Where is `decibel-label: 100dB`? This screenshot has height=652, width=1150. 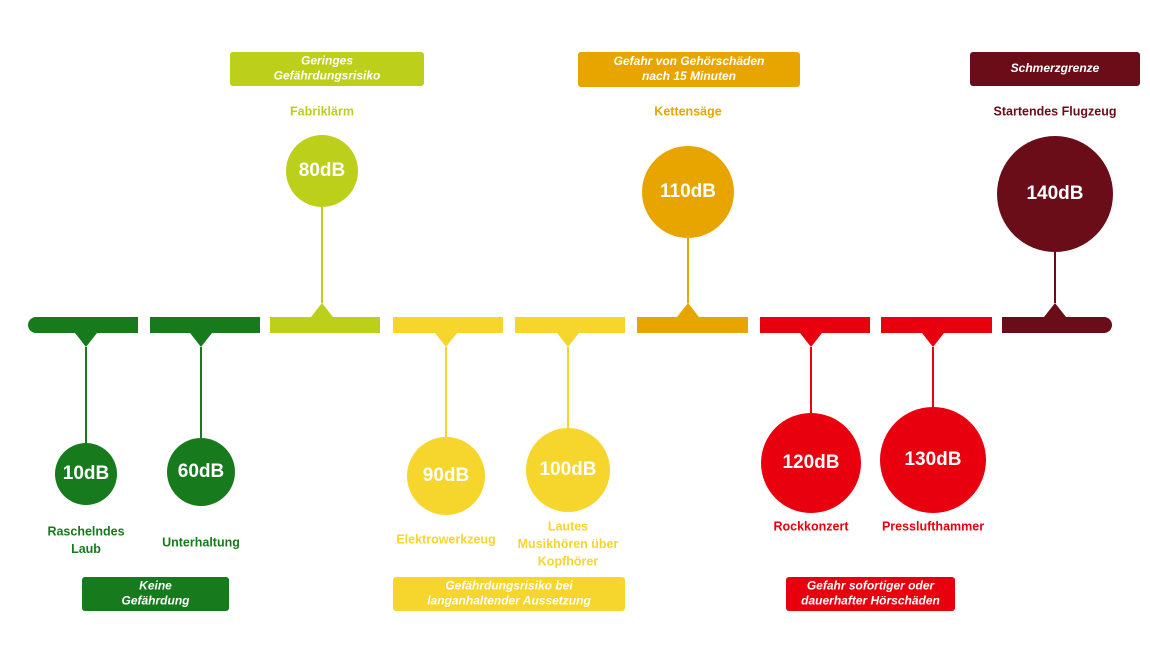 decibel-label: 100dB is located at coordinates (567, 469).